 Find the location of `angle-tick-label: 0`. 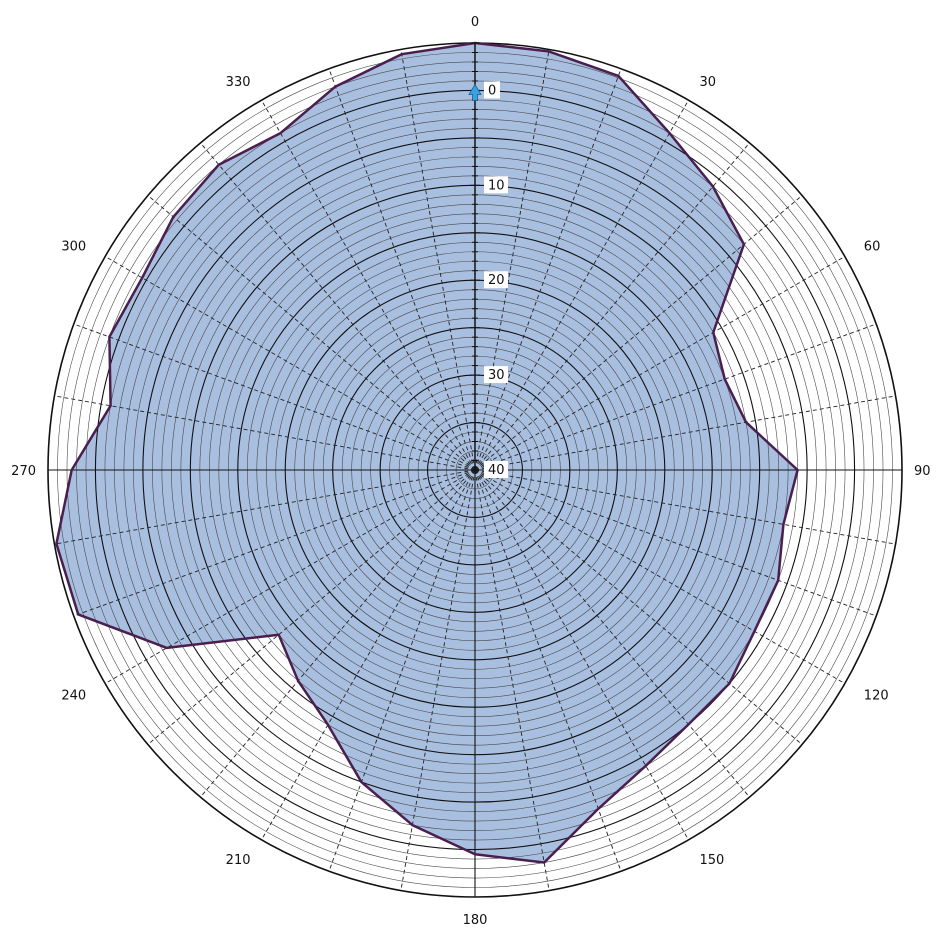

angle-tick-label: 0 is located at coordinates (475, 22).